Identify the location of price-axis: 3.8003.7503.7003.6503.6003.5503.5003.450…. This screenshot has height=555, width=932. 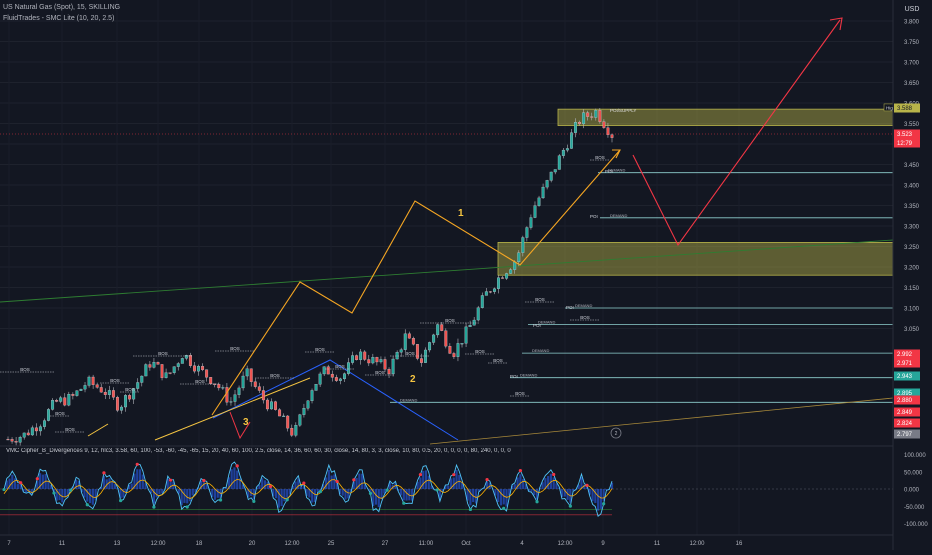
(912, 275).